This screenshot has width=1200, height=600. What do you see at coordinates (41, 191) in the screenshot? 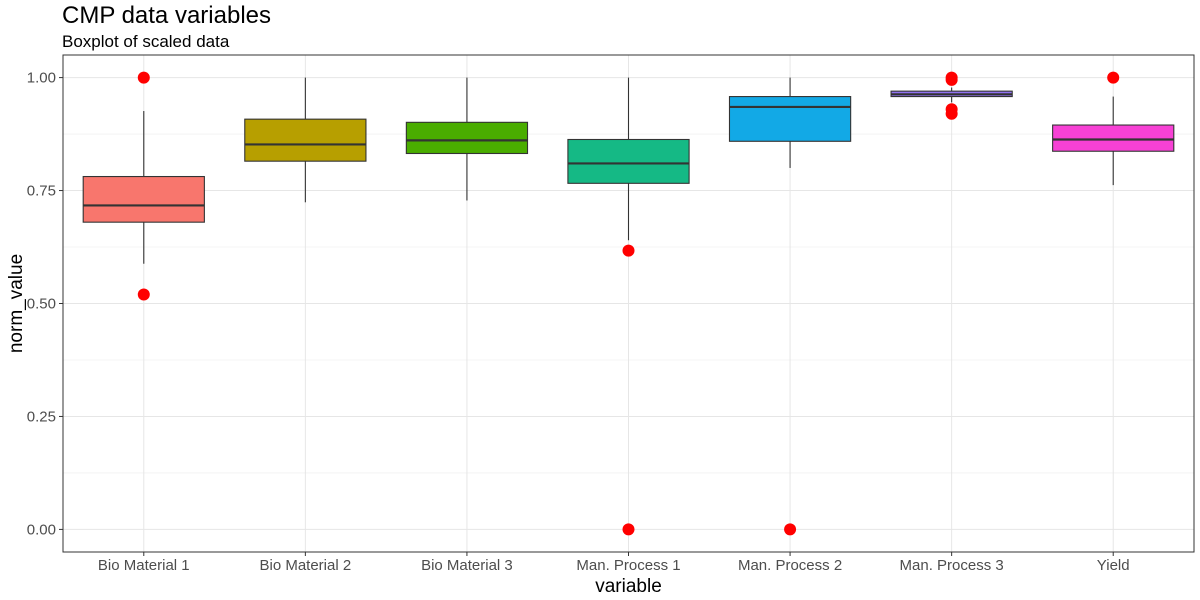
I see `y-tick-label: 0.75` at bounding box center [41, 191].